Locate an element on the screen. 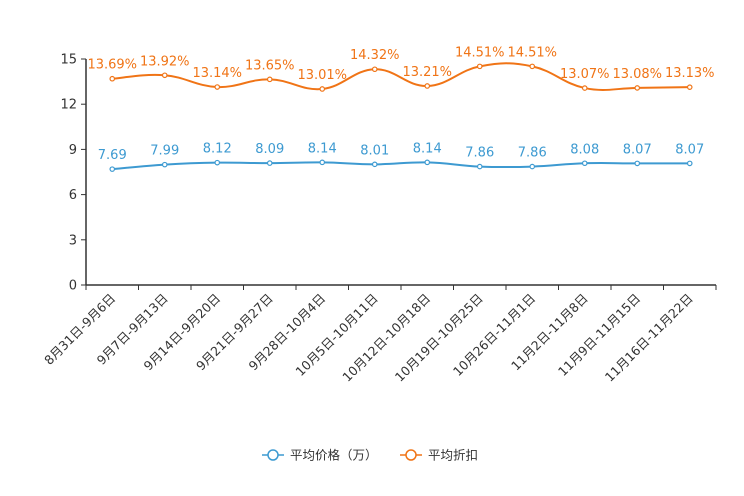 This screenshot has width=744, height=496. y-tick-label: 3 is located at coordinates (73, 240).